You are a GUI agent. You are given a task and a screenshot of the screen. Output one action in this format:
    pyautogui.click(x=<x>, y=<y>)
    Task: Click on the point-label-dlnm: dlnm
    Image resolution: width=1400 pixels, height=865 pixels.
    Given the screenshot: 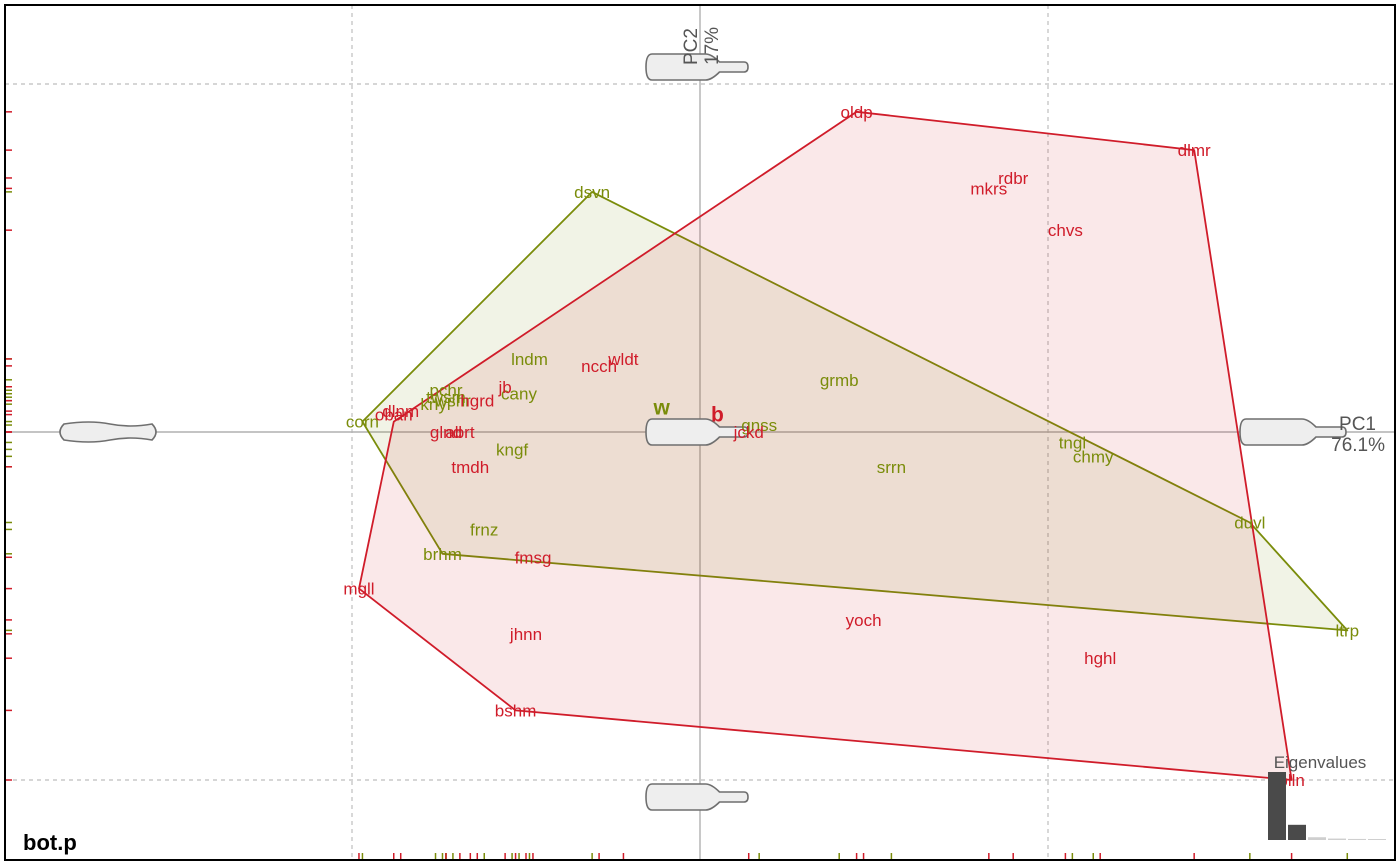 What is the action you would take?
    pyautogui.click(x=400, y=411)
    